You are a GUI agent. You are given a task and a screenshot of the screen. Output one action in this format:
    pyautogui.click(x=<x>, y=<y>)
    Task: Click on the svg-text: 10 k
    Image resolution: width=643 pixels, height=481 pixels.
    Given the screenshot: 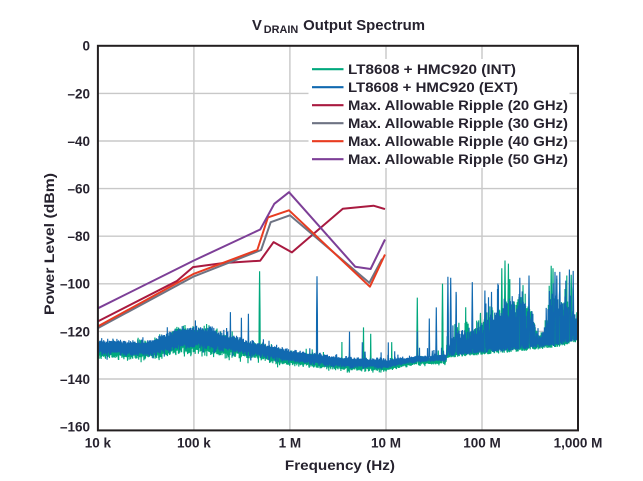 What is the action you would take?
    pyautogui.click(x=98, y=443)
    